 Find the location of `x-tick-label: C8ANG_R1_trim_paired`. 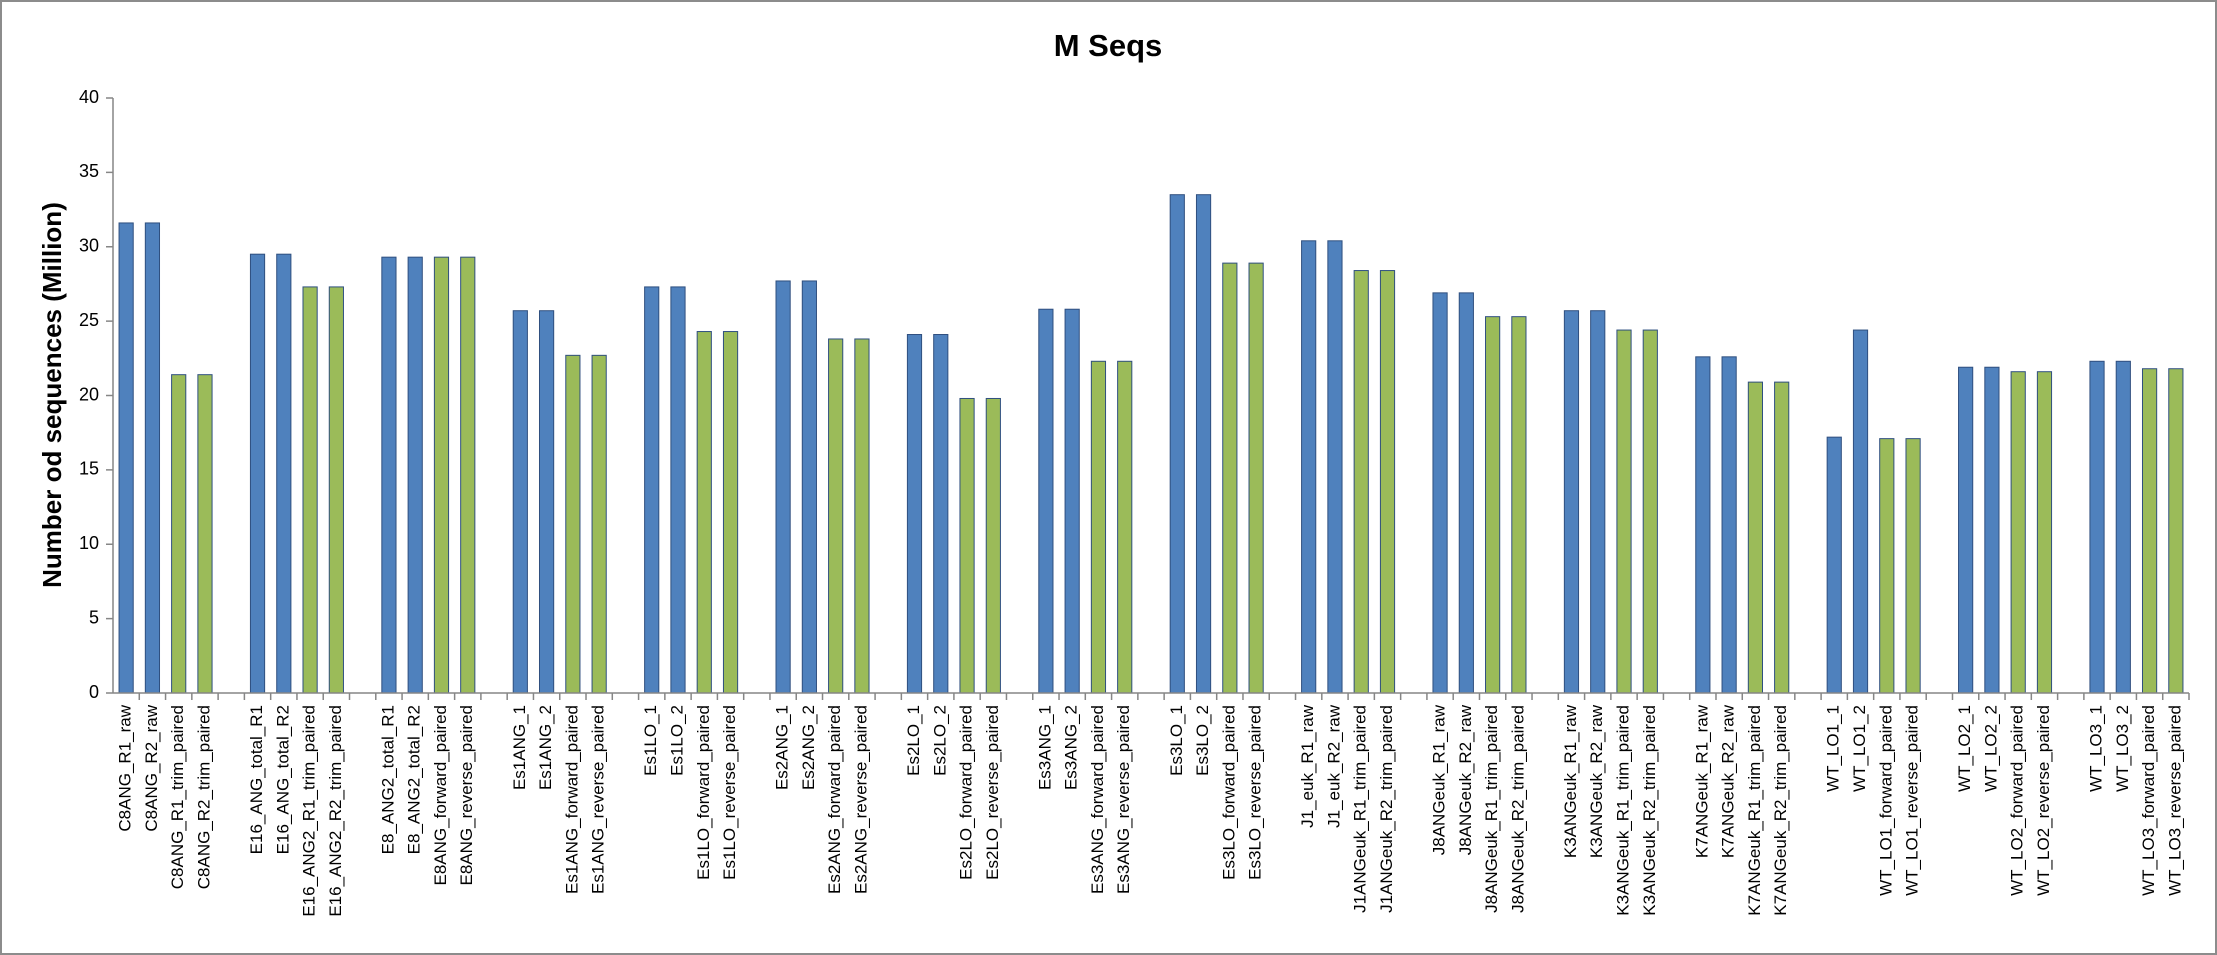

x-tick-label: C8ANG_R1_trim_paired is located at coordinates (177, 797).